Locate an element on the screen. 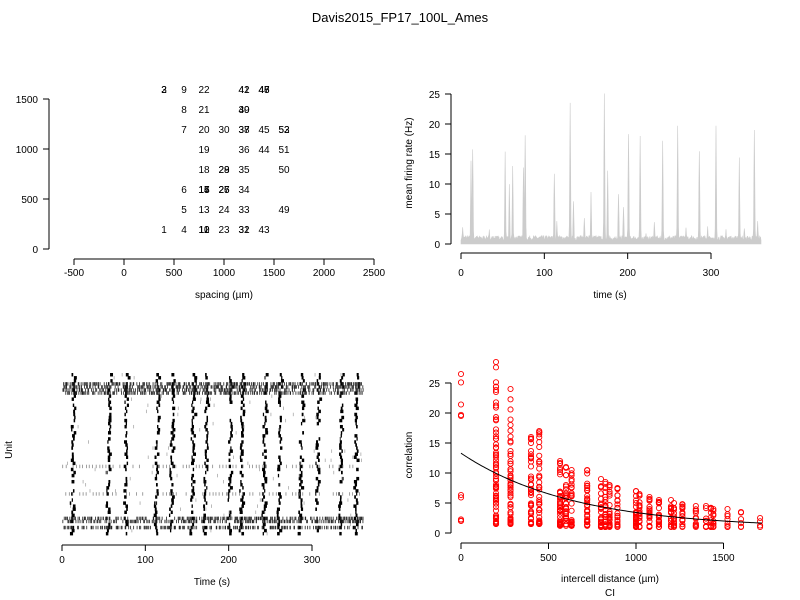 The height and width of the screenshot is (600, 800). unit-label-45: 45 is located at coordinates (264, 130).